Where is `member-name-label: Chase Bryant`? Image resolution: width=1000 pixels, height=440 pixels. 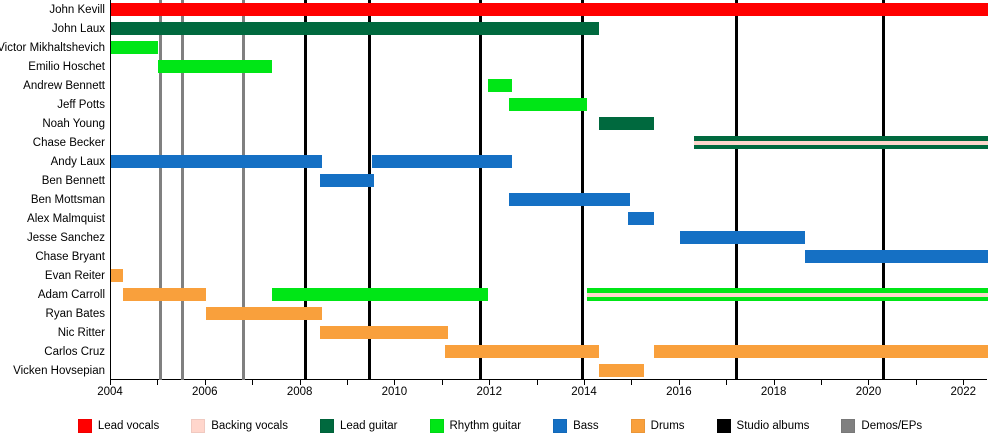 member-name-label: Chase Bryant is located at coordinates (70, 256).